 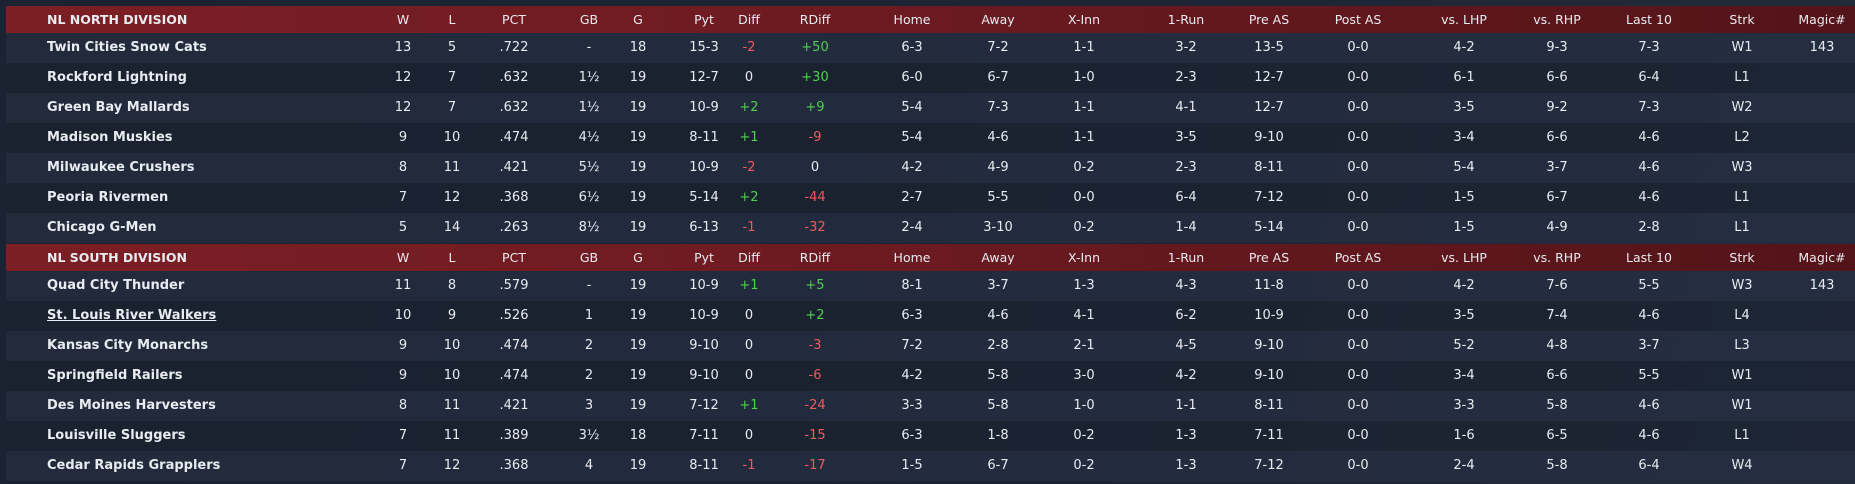 What do you see at coordinates (1186, 345) in the screenshot?
I see `stat-cell: 4-5` at bounding box center [1186, 345].